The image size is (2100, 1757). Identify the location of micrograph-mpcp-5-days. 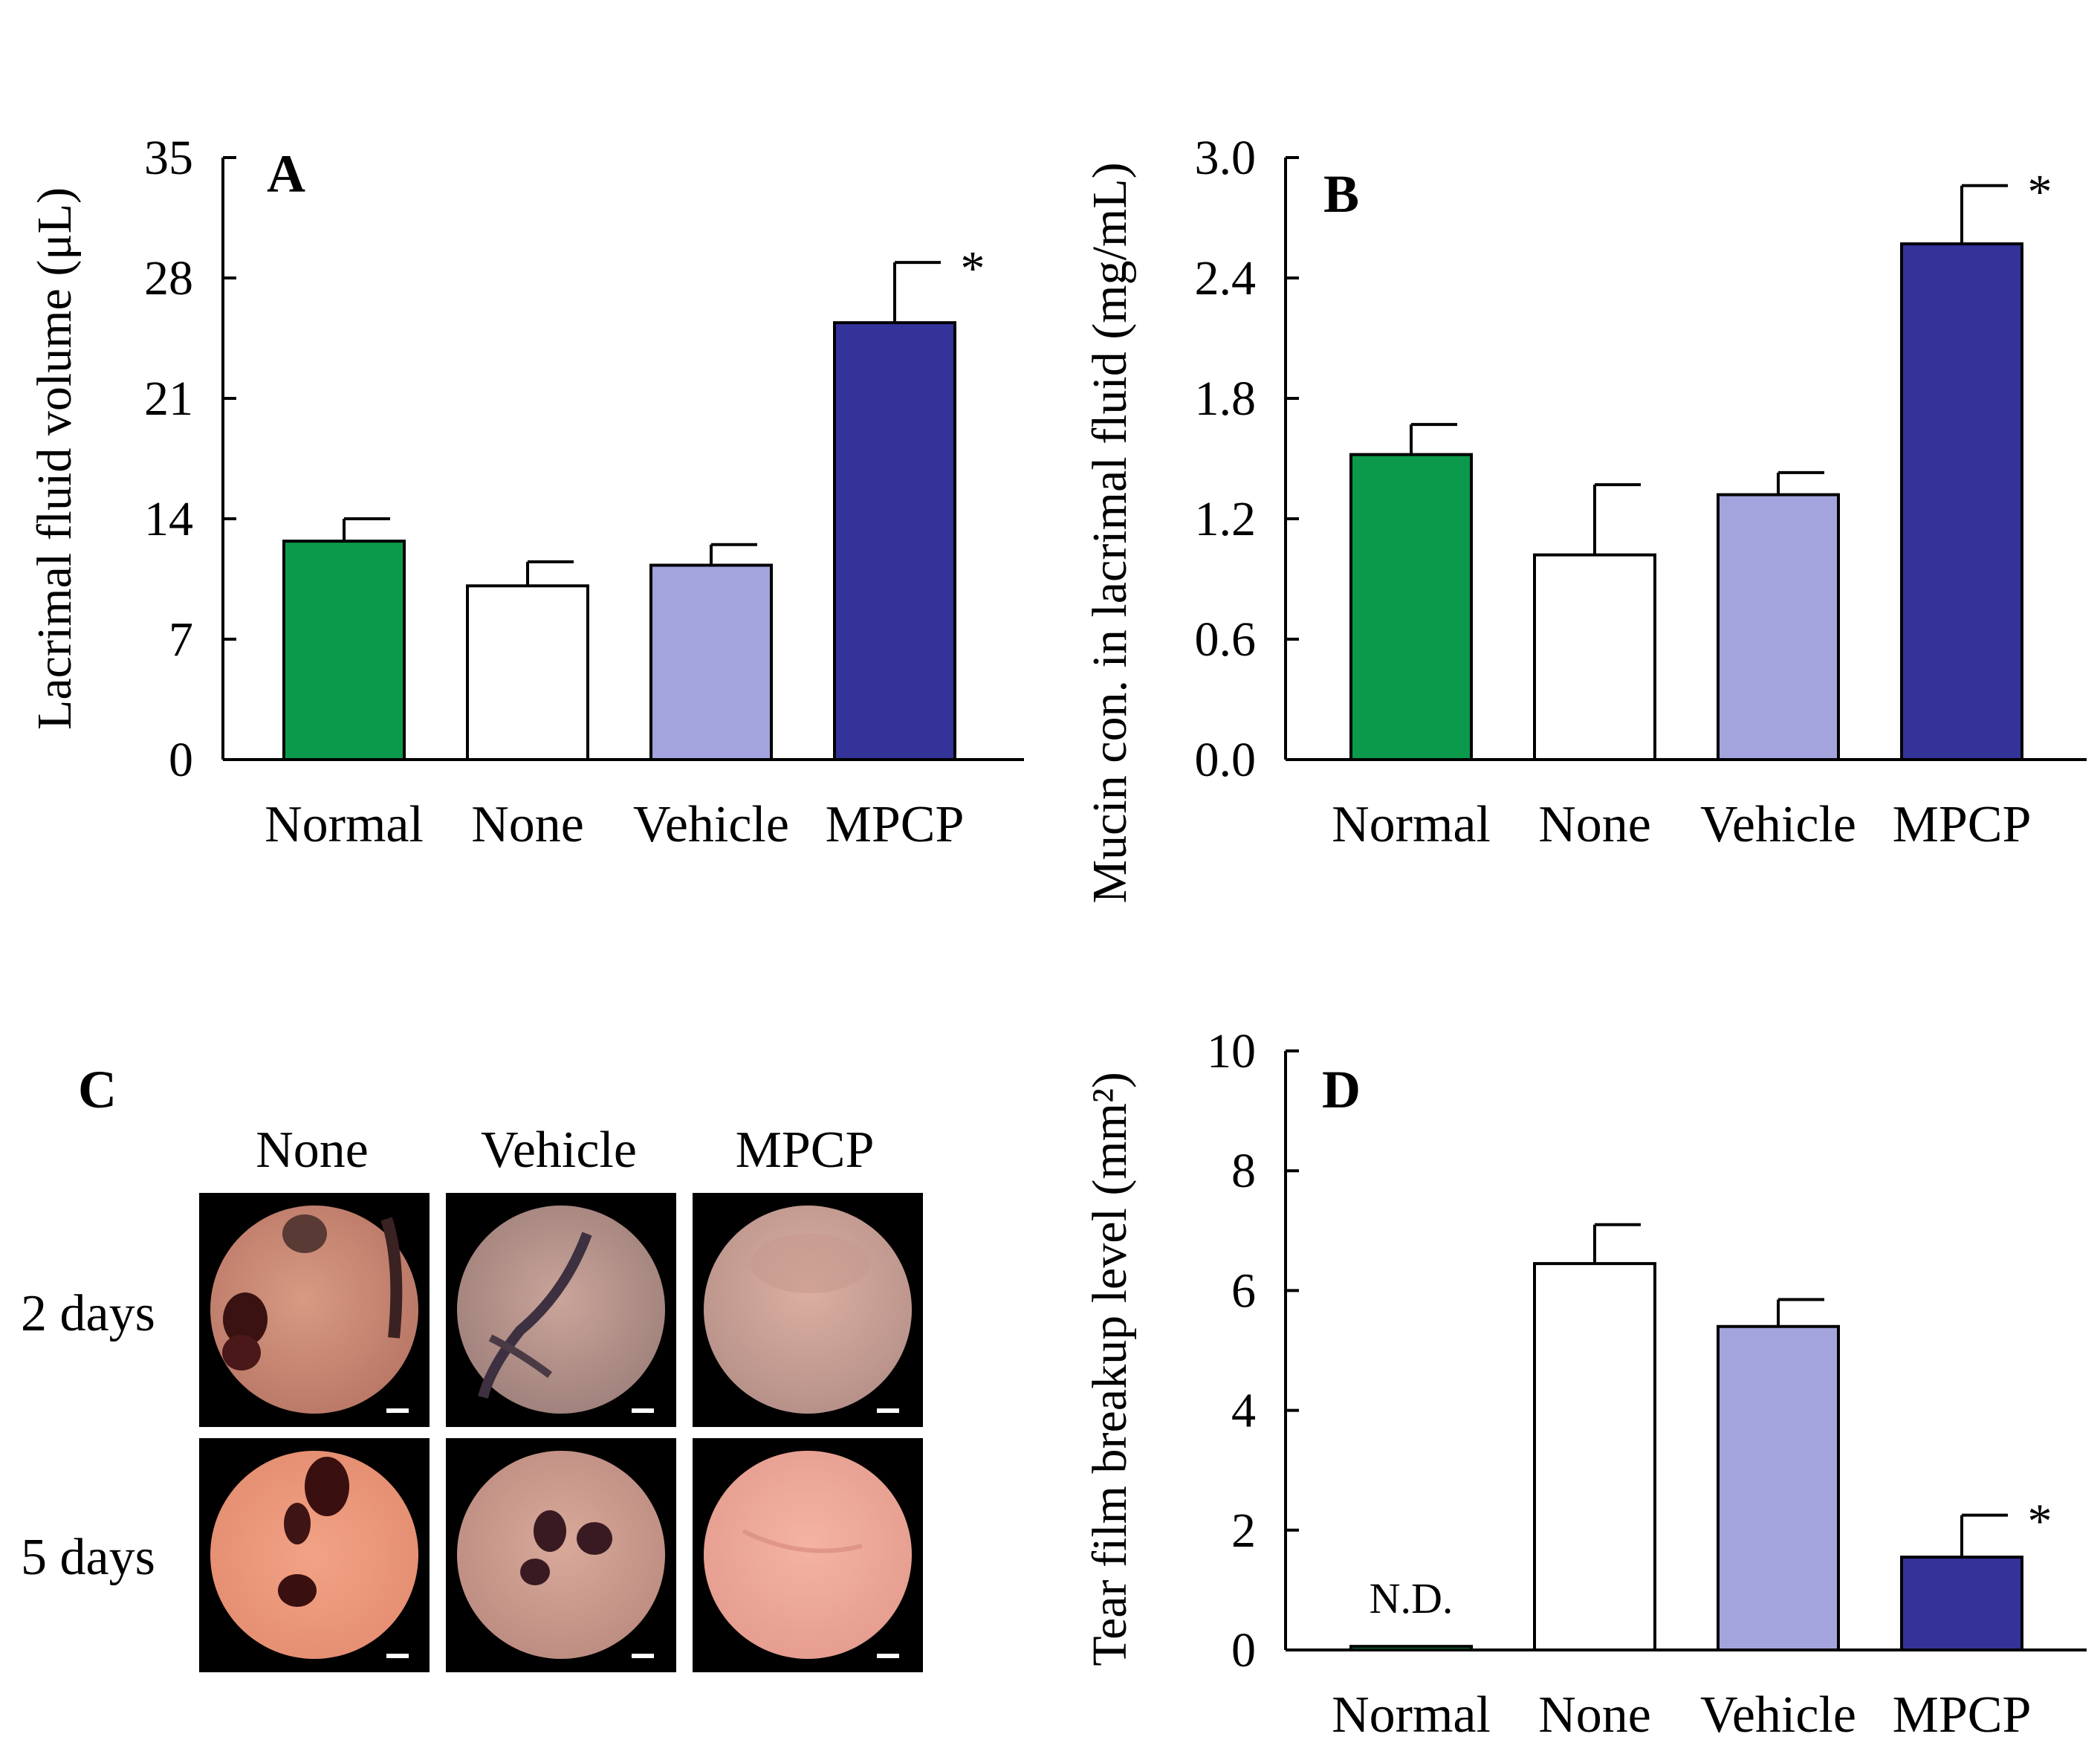
(808, 1555).